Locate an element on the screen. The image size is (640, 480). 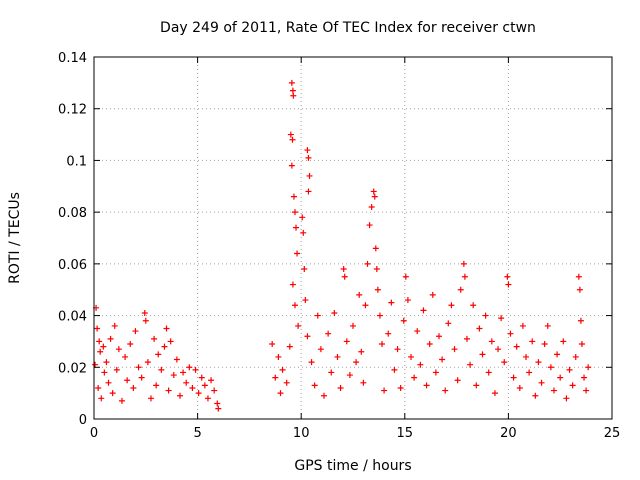
y-axis-label: ROTI / TECUs is located at coordinates (15, 238).